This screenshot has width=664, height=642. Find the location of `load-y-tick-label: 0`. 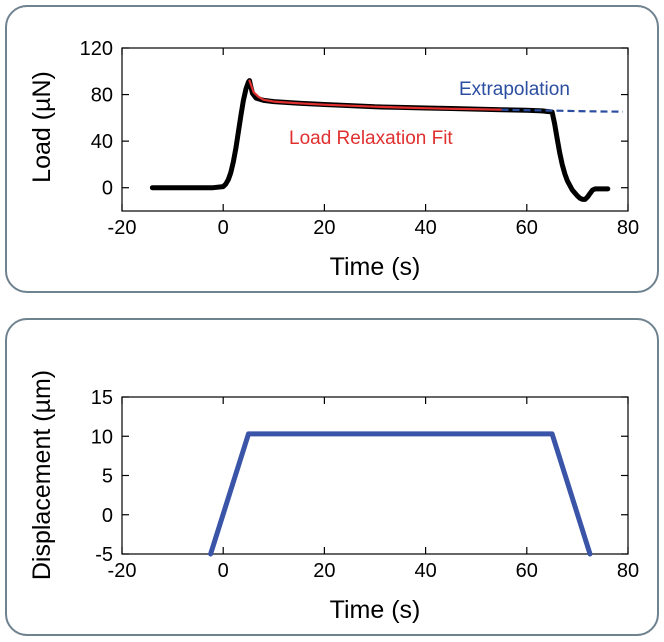

load-y-tick-label: 0 is located at coordinates (107, 189).